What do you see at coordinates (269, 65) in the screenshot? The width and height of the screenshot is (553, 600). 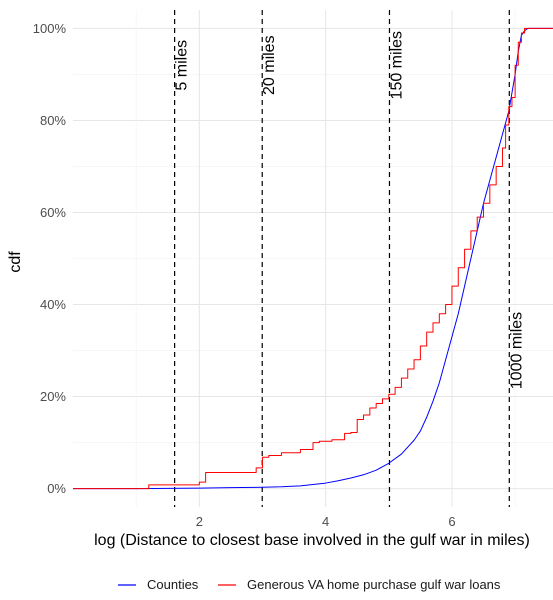 I see `reference-line-label: 20 miles` at bounding box center [269, 65].